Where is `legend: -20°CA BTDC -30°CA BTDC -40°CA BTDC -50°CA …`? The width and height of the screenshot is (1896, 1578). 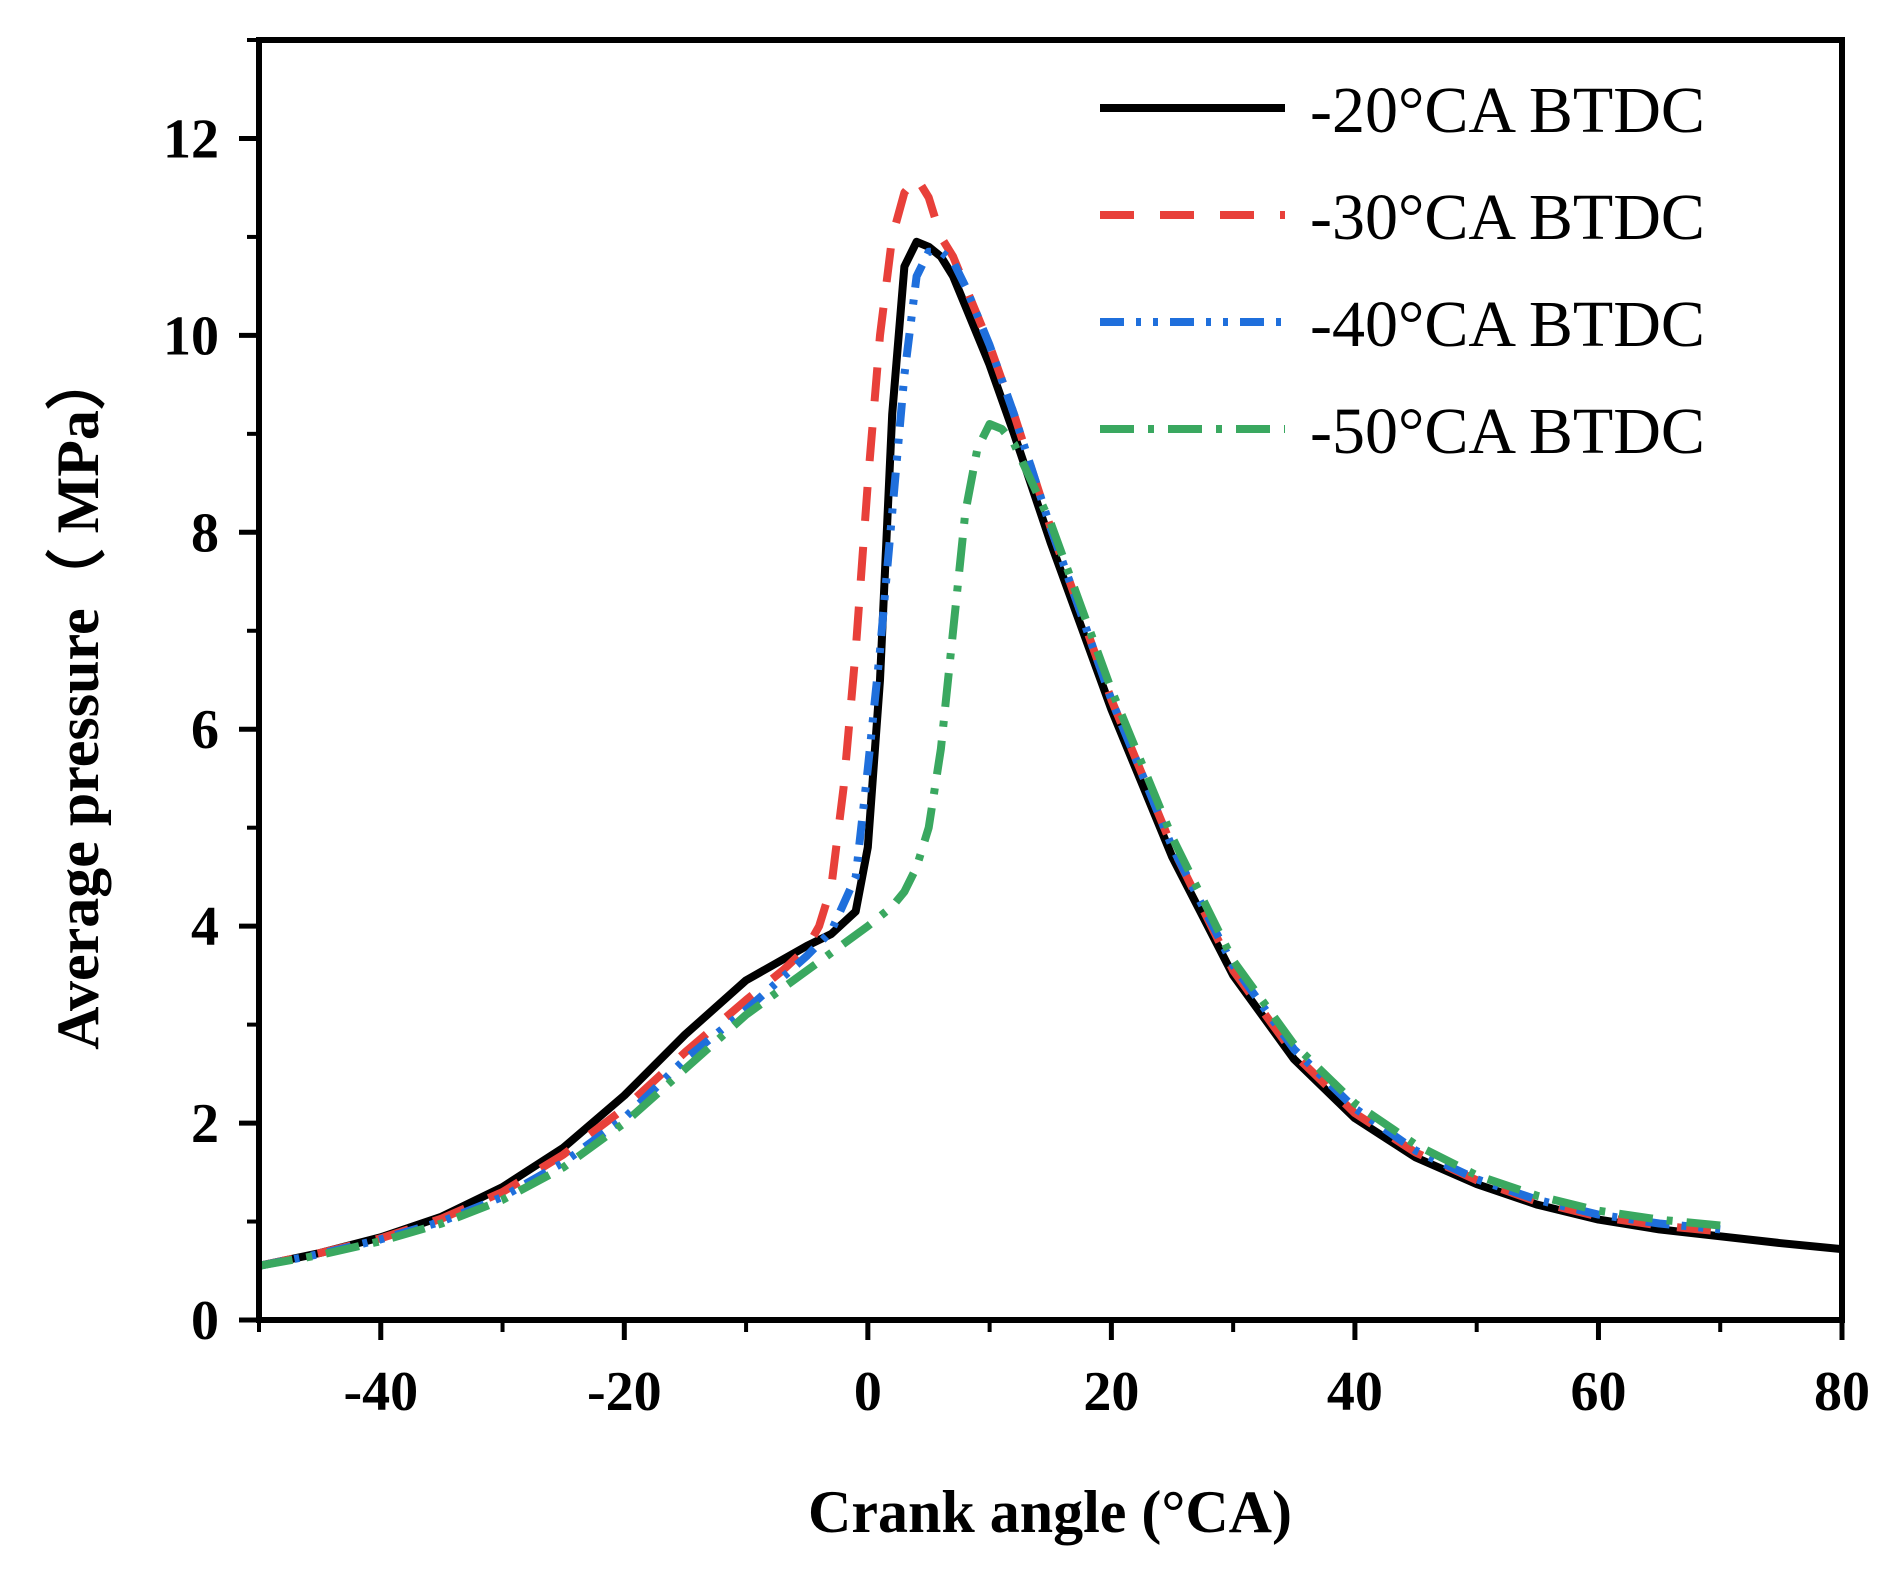 legend: -20°CA BTDC -30°CA BTDC -40°CA BTDC -50°CA … is located at coordinates (1402, 271).